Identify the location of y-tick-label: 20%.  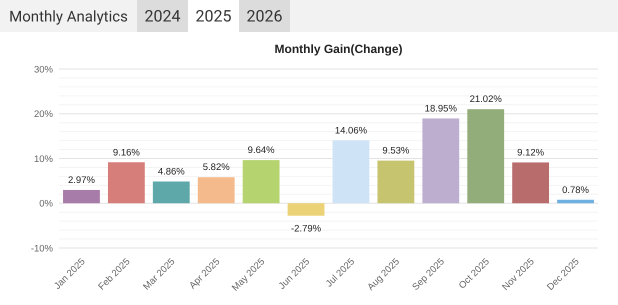
(44, 114).